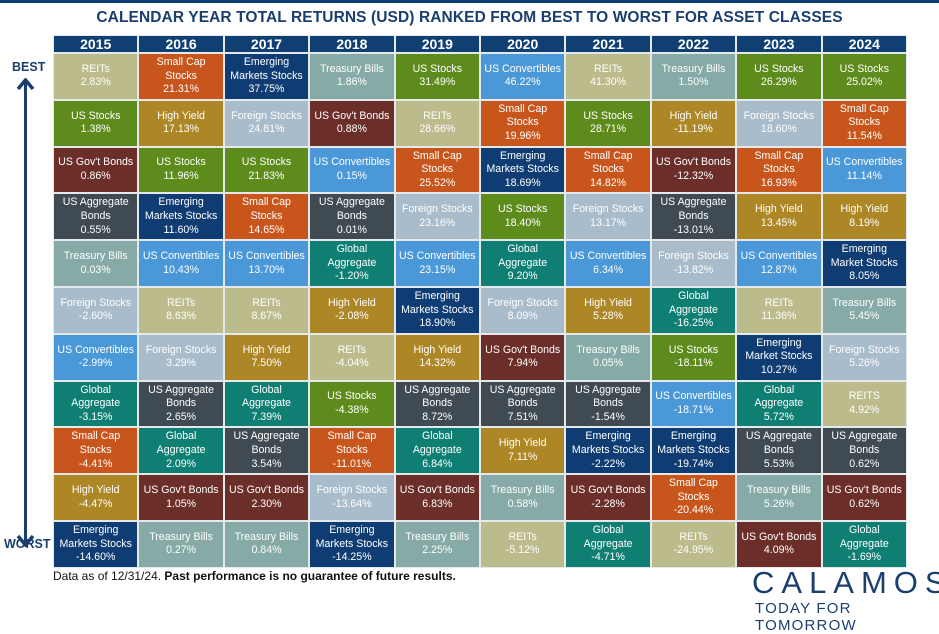 The height and width of the screenshot is (634, 939). What do you see at coordinates (523, 44) in the screenshot?
I see `year-header: 2020` at bounding box center [523, 44].